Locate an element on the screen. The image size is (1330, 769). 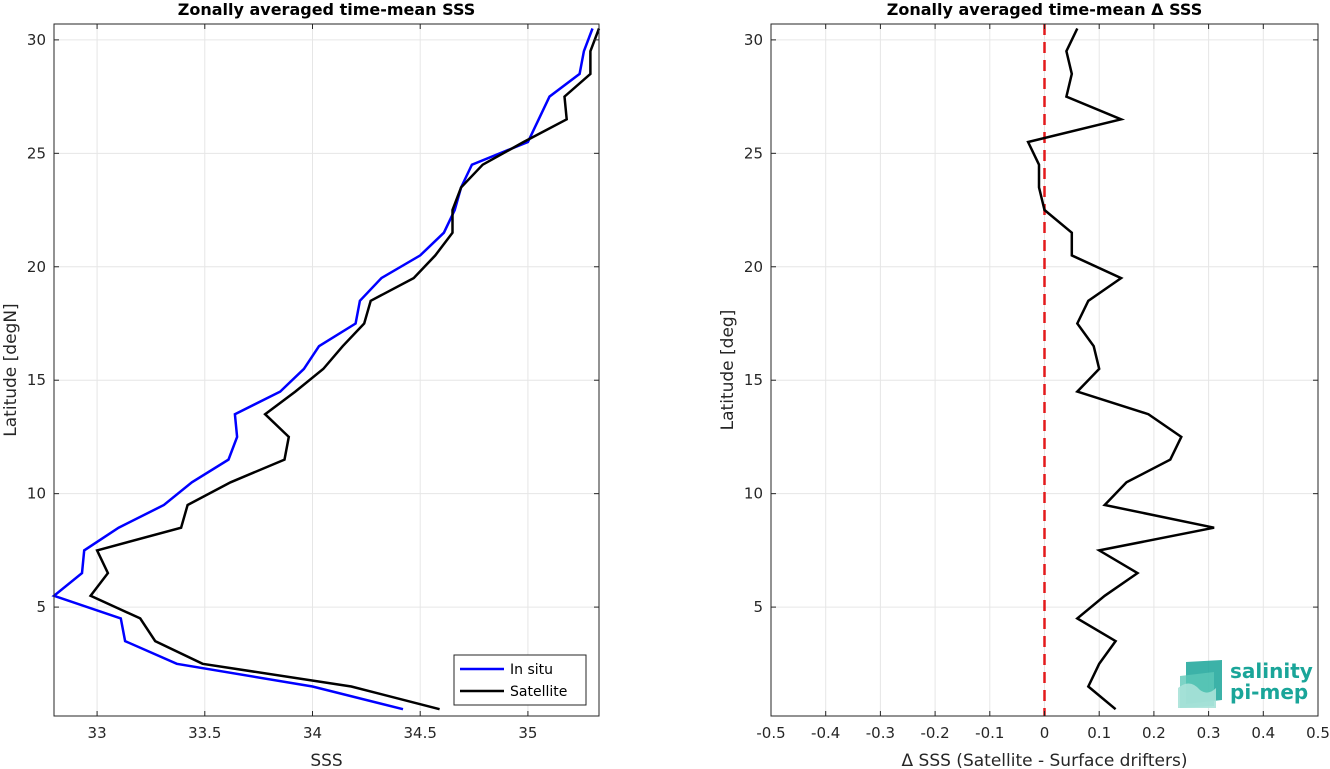
delta-sss-x-tick-label: 0.1 is located at coordinates (1099, 733).